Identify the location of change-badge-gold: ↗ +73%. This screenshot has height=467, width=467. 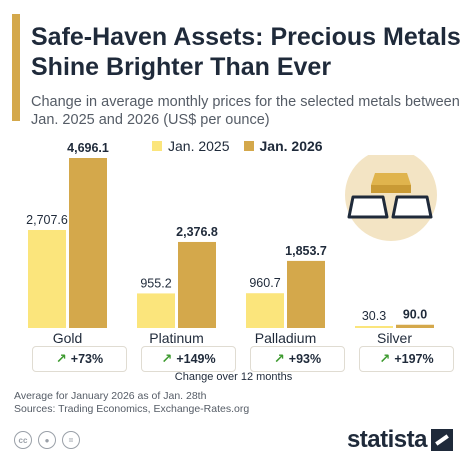
(79, 359).